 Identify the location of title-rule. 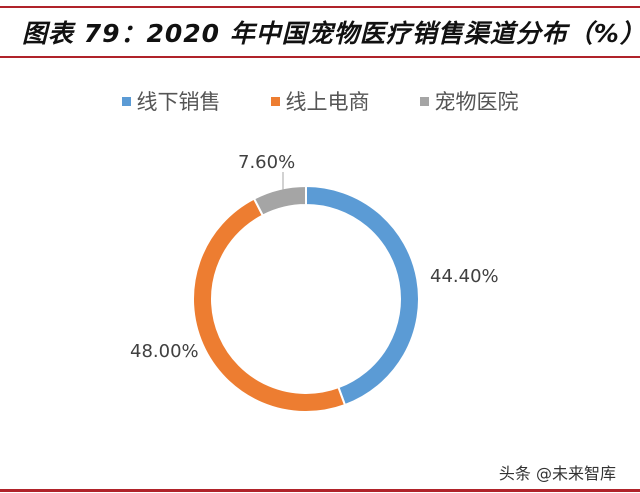
(320, 57).